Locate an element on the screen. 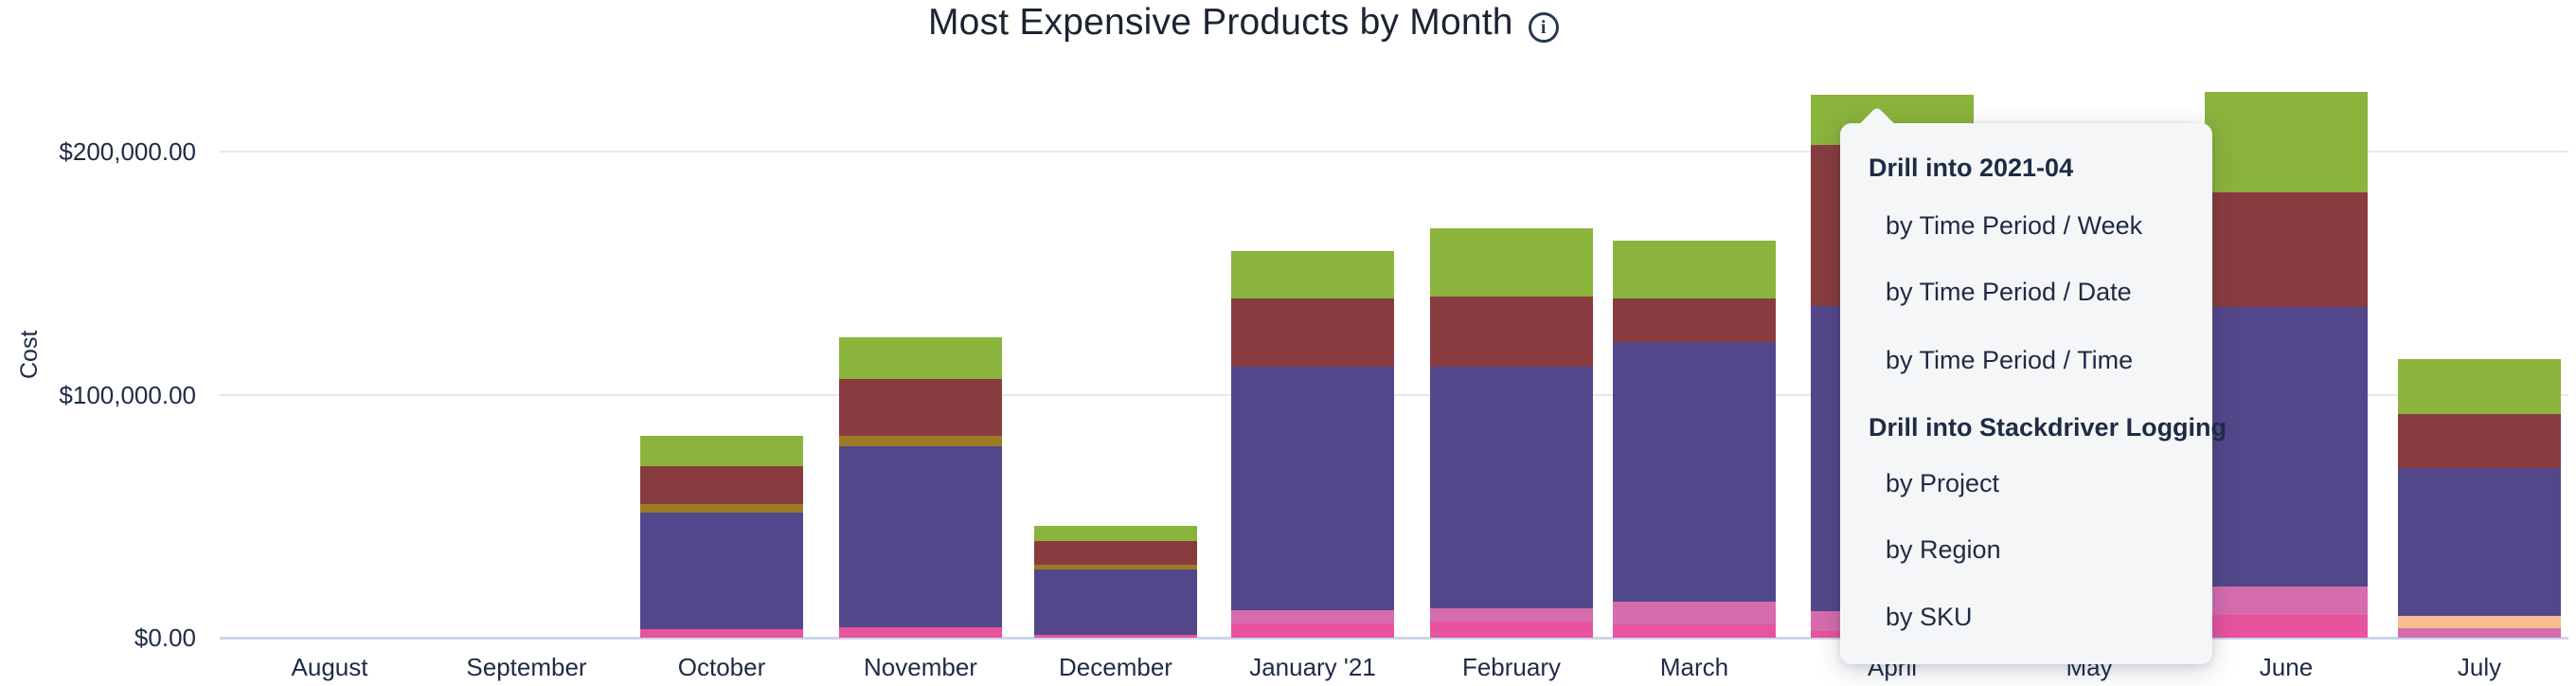 Image resolution: width=2576 pixels, height=686 pixels. bar-segment-october-olive is located at coordinates (721, 508).